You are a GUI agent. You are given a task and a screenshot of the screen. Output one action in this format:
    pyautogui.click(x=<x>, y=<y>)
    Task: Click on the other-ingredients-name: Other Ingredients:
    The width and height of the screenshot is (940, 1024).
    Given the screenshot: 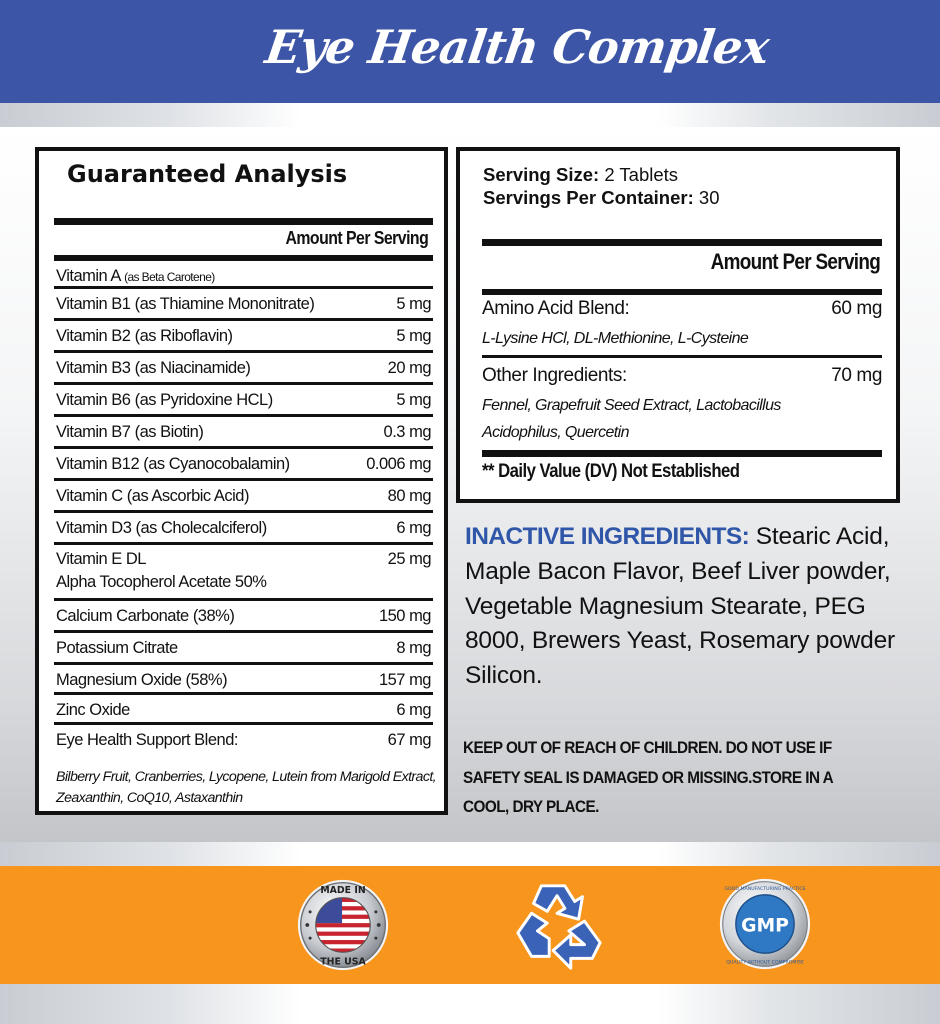 What is the action you would take?
    pyautogui.click(x=554, y=375)
    